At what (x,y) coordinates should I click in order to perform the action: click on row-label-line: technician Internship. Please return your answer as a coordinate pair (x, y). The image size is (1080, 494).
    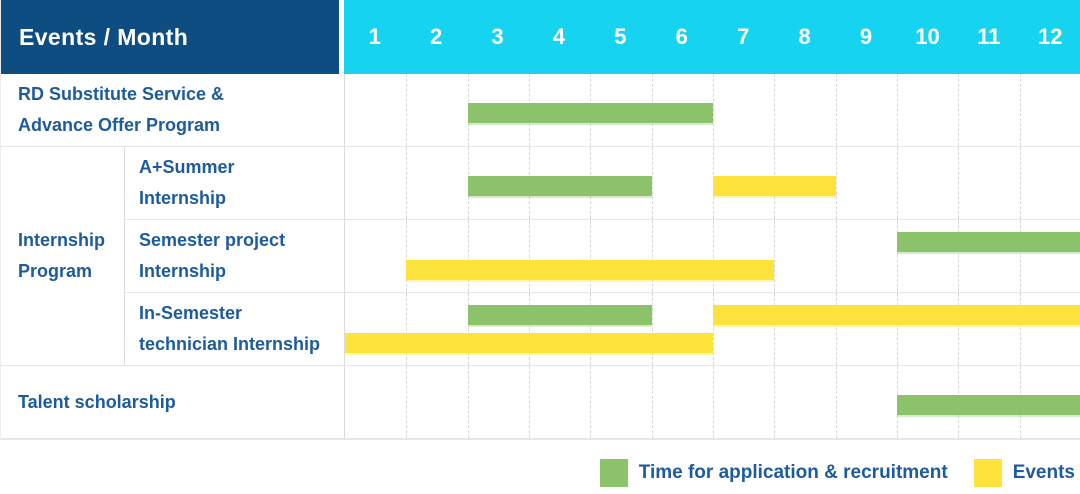
    Looking at the image, I should click on (230, 344).